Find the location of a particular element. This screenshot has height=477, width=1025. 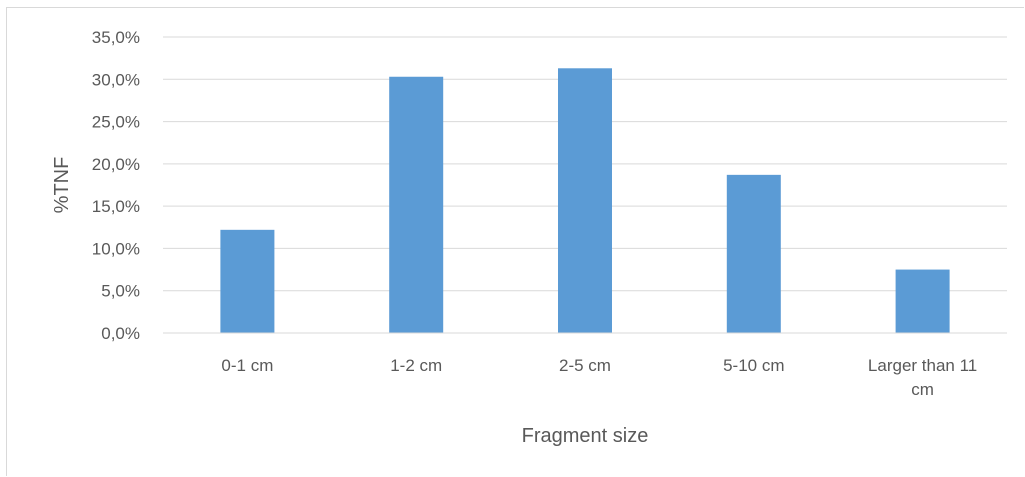

y-tick-label: 30,0% is located at coordinates (116, 79).